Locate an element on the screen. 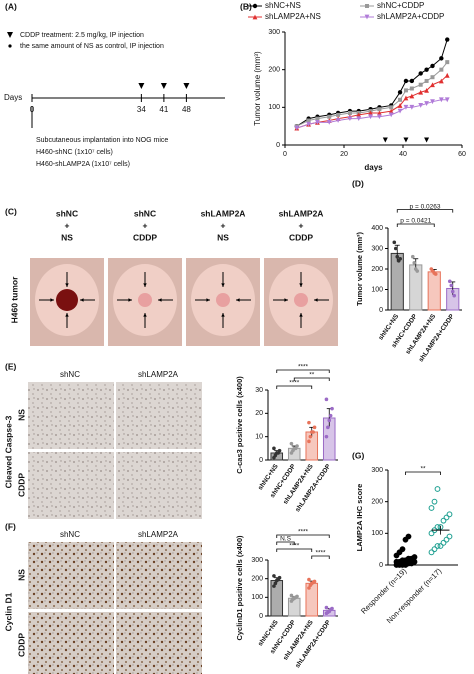  sig-label: p = 0.0263 is located at coordinates (425, 206).